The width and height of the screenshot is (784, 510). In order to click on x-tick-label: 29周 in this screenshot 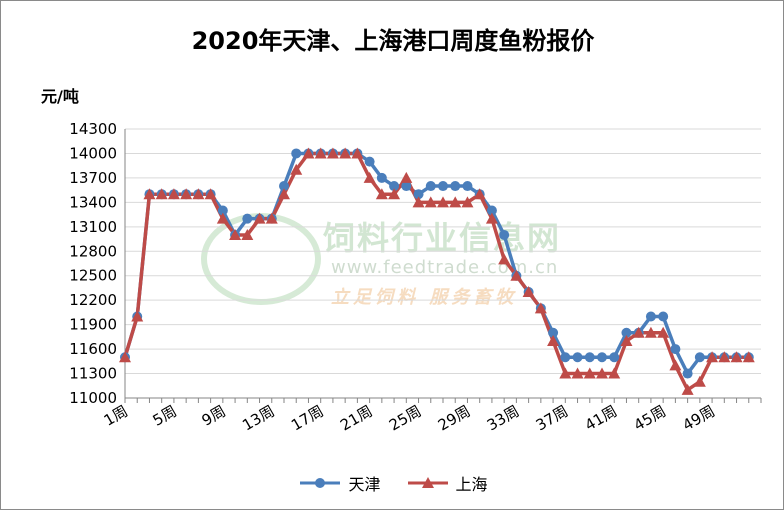, I will do `click(454, 418)`.